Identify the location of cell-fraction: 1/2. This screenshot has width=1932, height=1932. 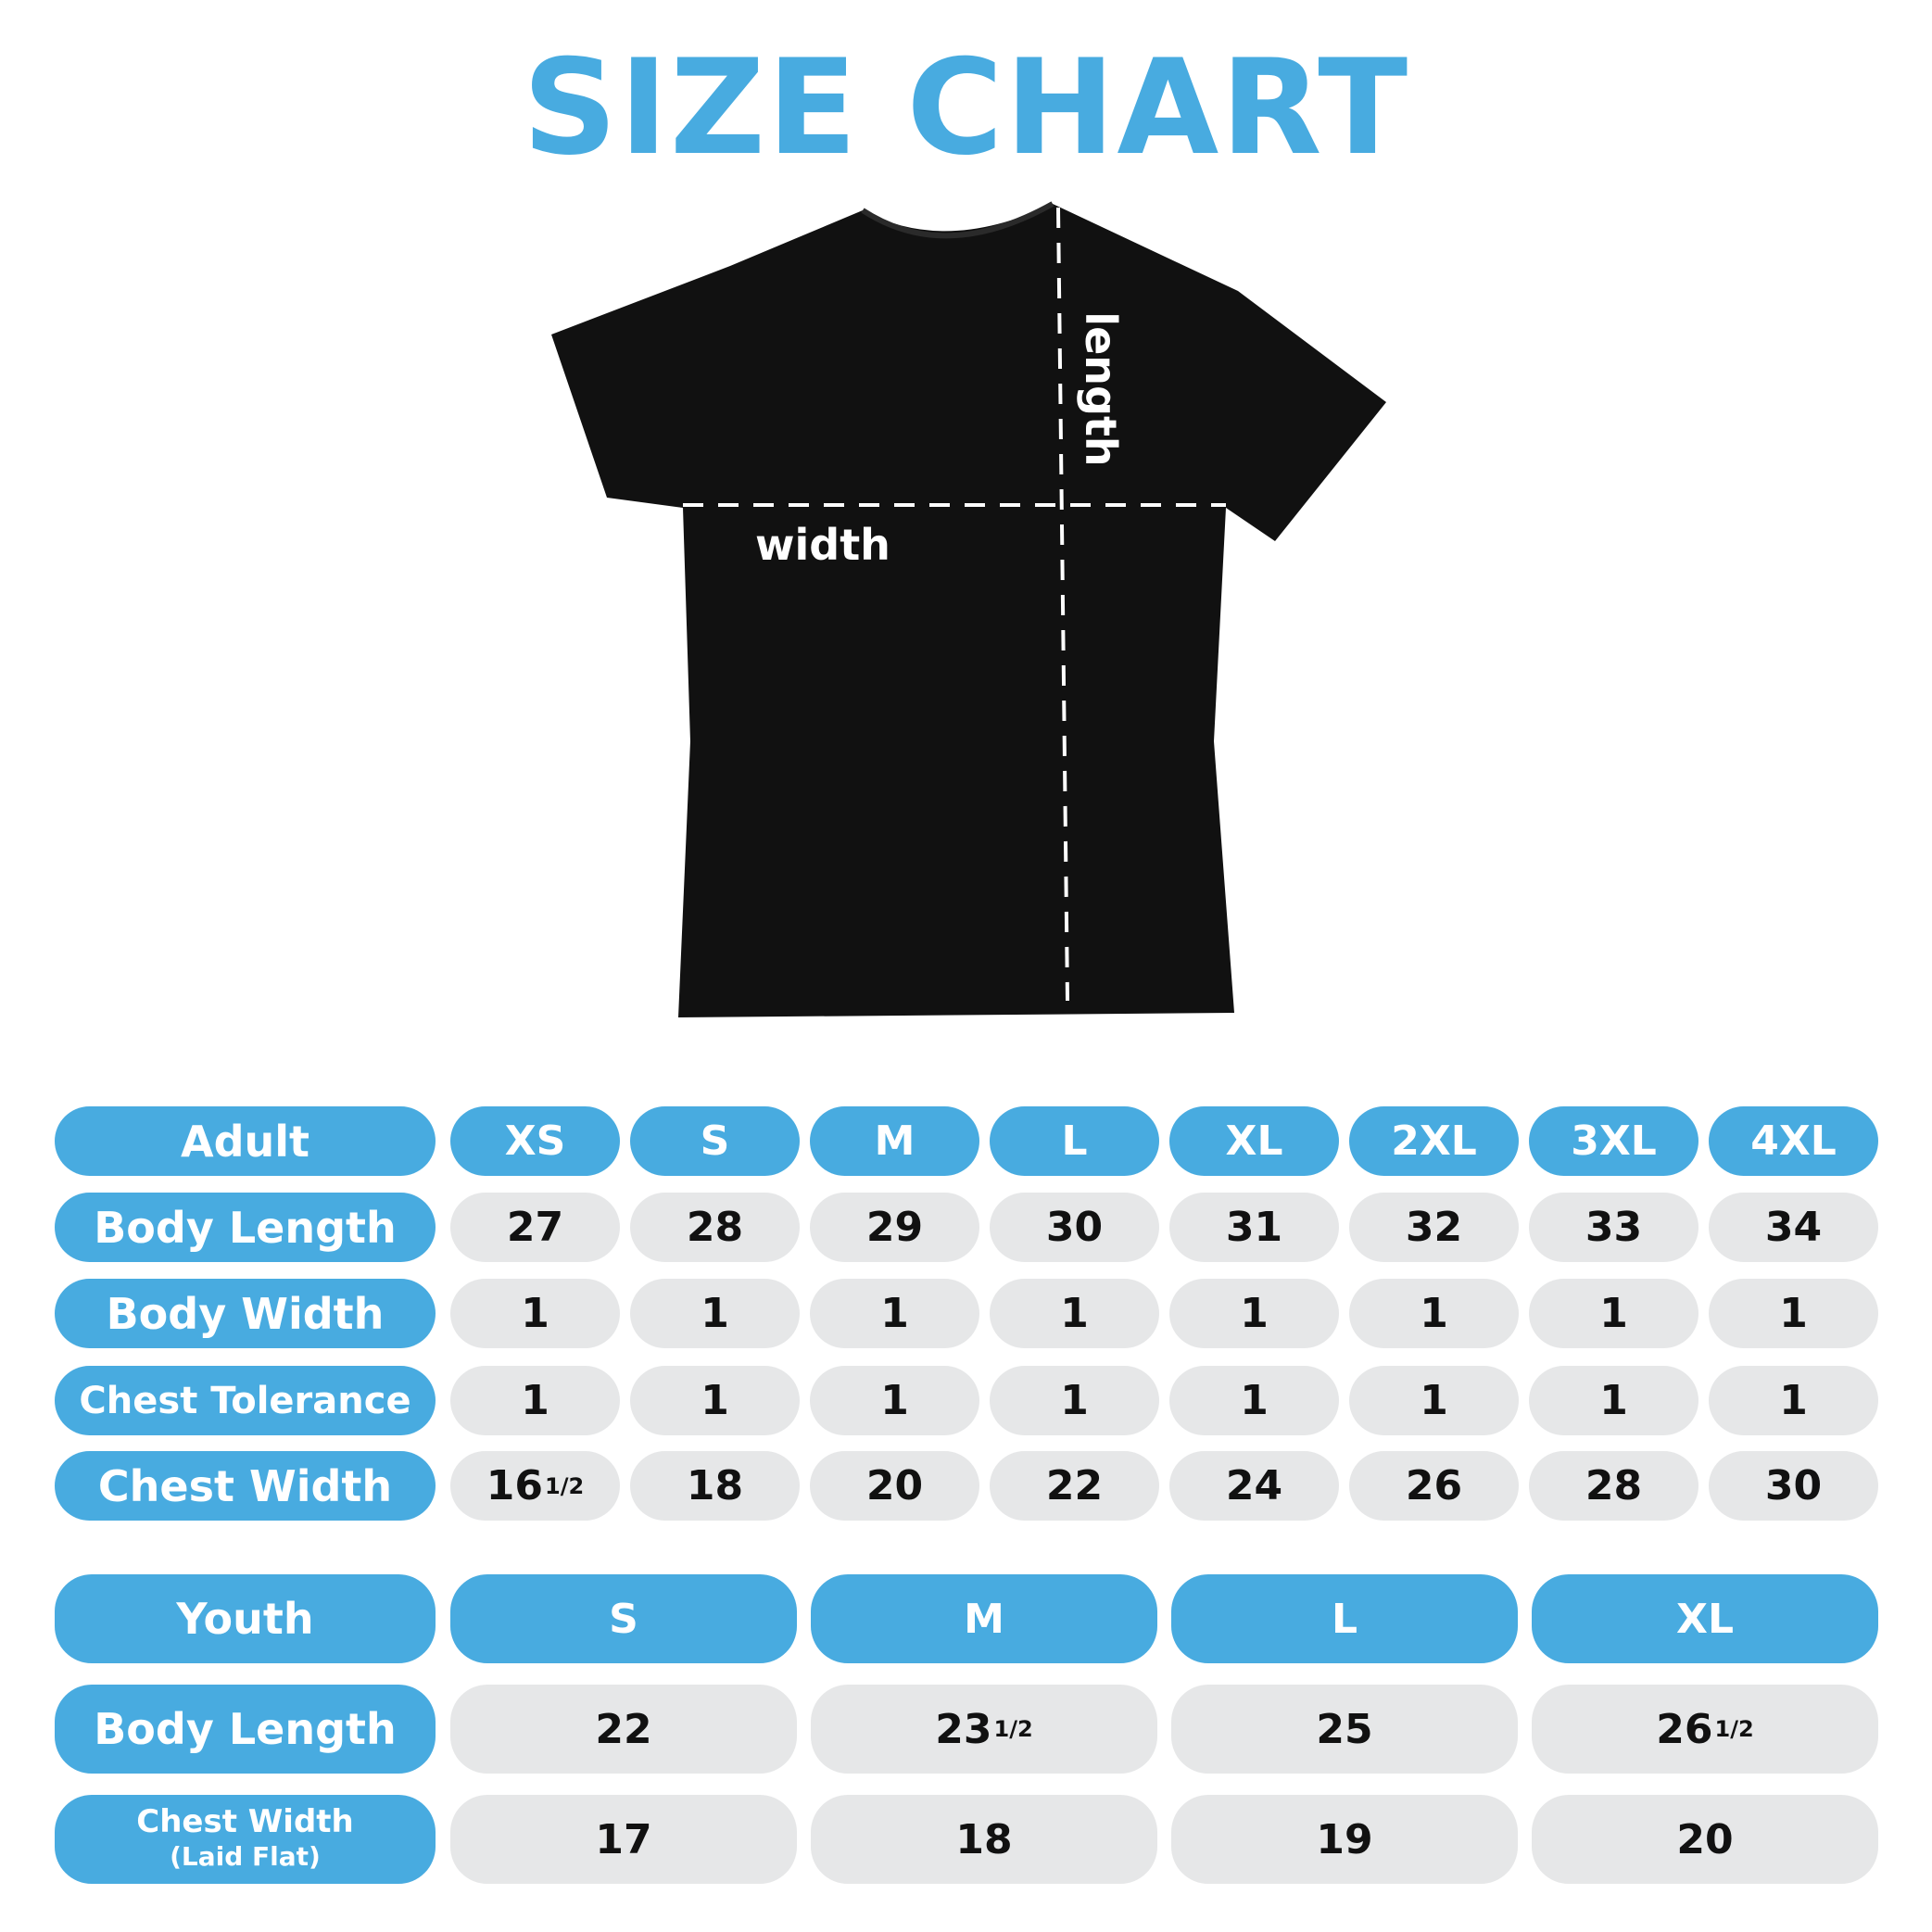
(1734, 1729).